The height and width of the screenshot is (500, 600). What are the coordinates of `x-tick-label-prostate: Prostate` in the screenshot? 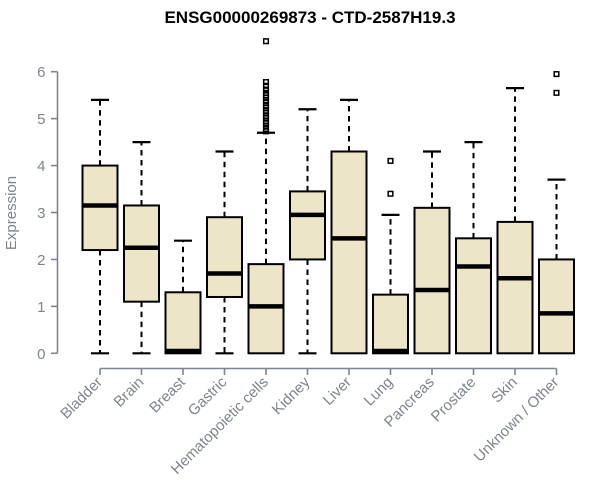 It's located at (454, 400).